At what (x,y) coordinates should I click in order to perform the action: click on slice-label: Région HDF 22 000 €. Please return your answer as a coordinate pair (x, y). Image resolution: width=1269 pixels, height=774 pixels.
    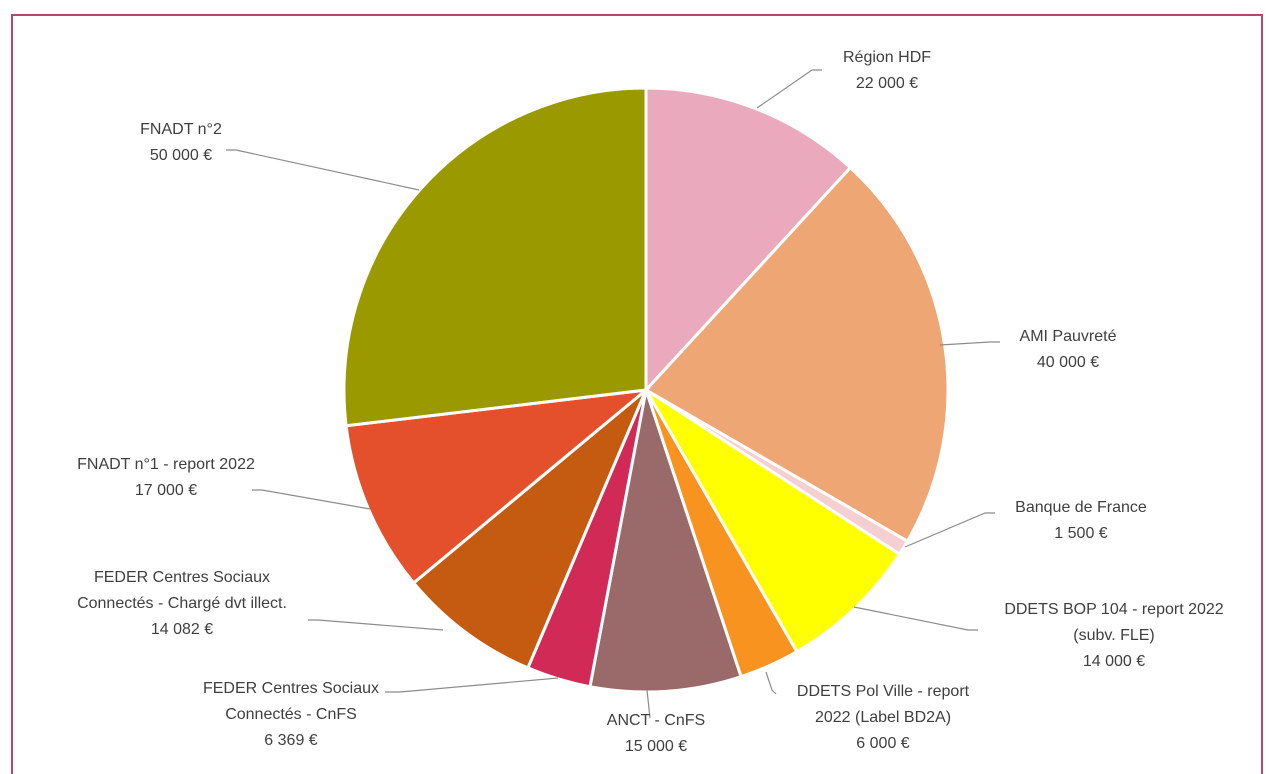
    Looking at the image, I should click on (887, 70).